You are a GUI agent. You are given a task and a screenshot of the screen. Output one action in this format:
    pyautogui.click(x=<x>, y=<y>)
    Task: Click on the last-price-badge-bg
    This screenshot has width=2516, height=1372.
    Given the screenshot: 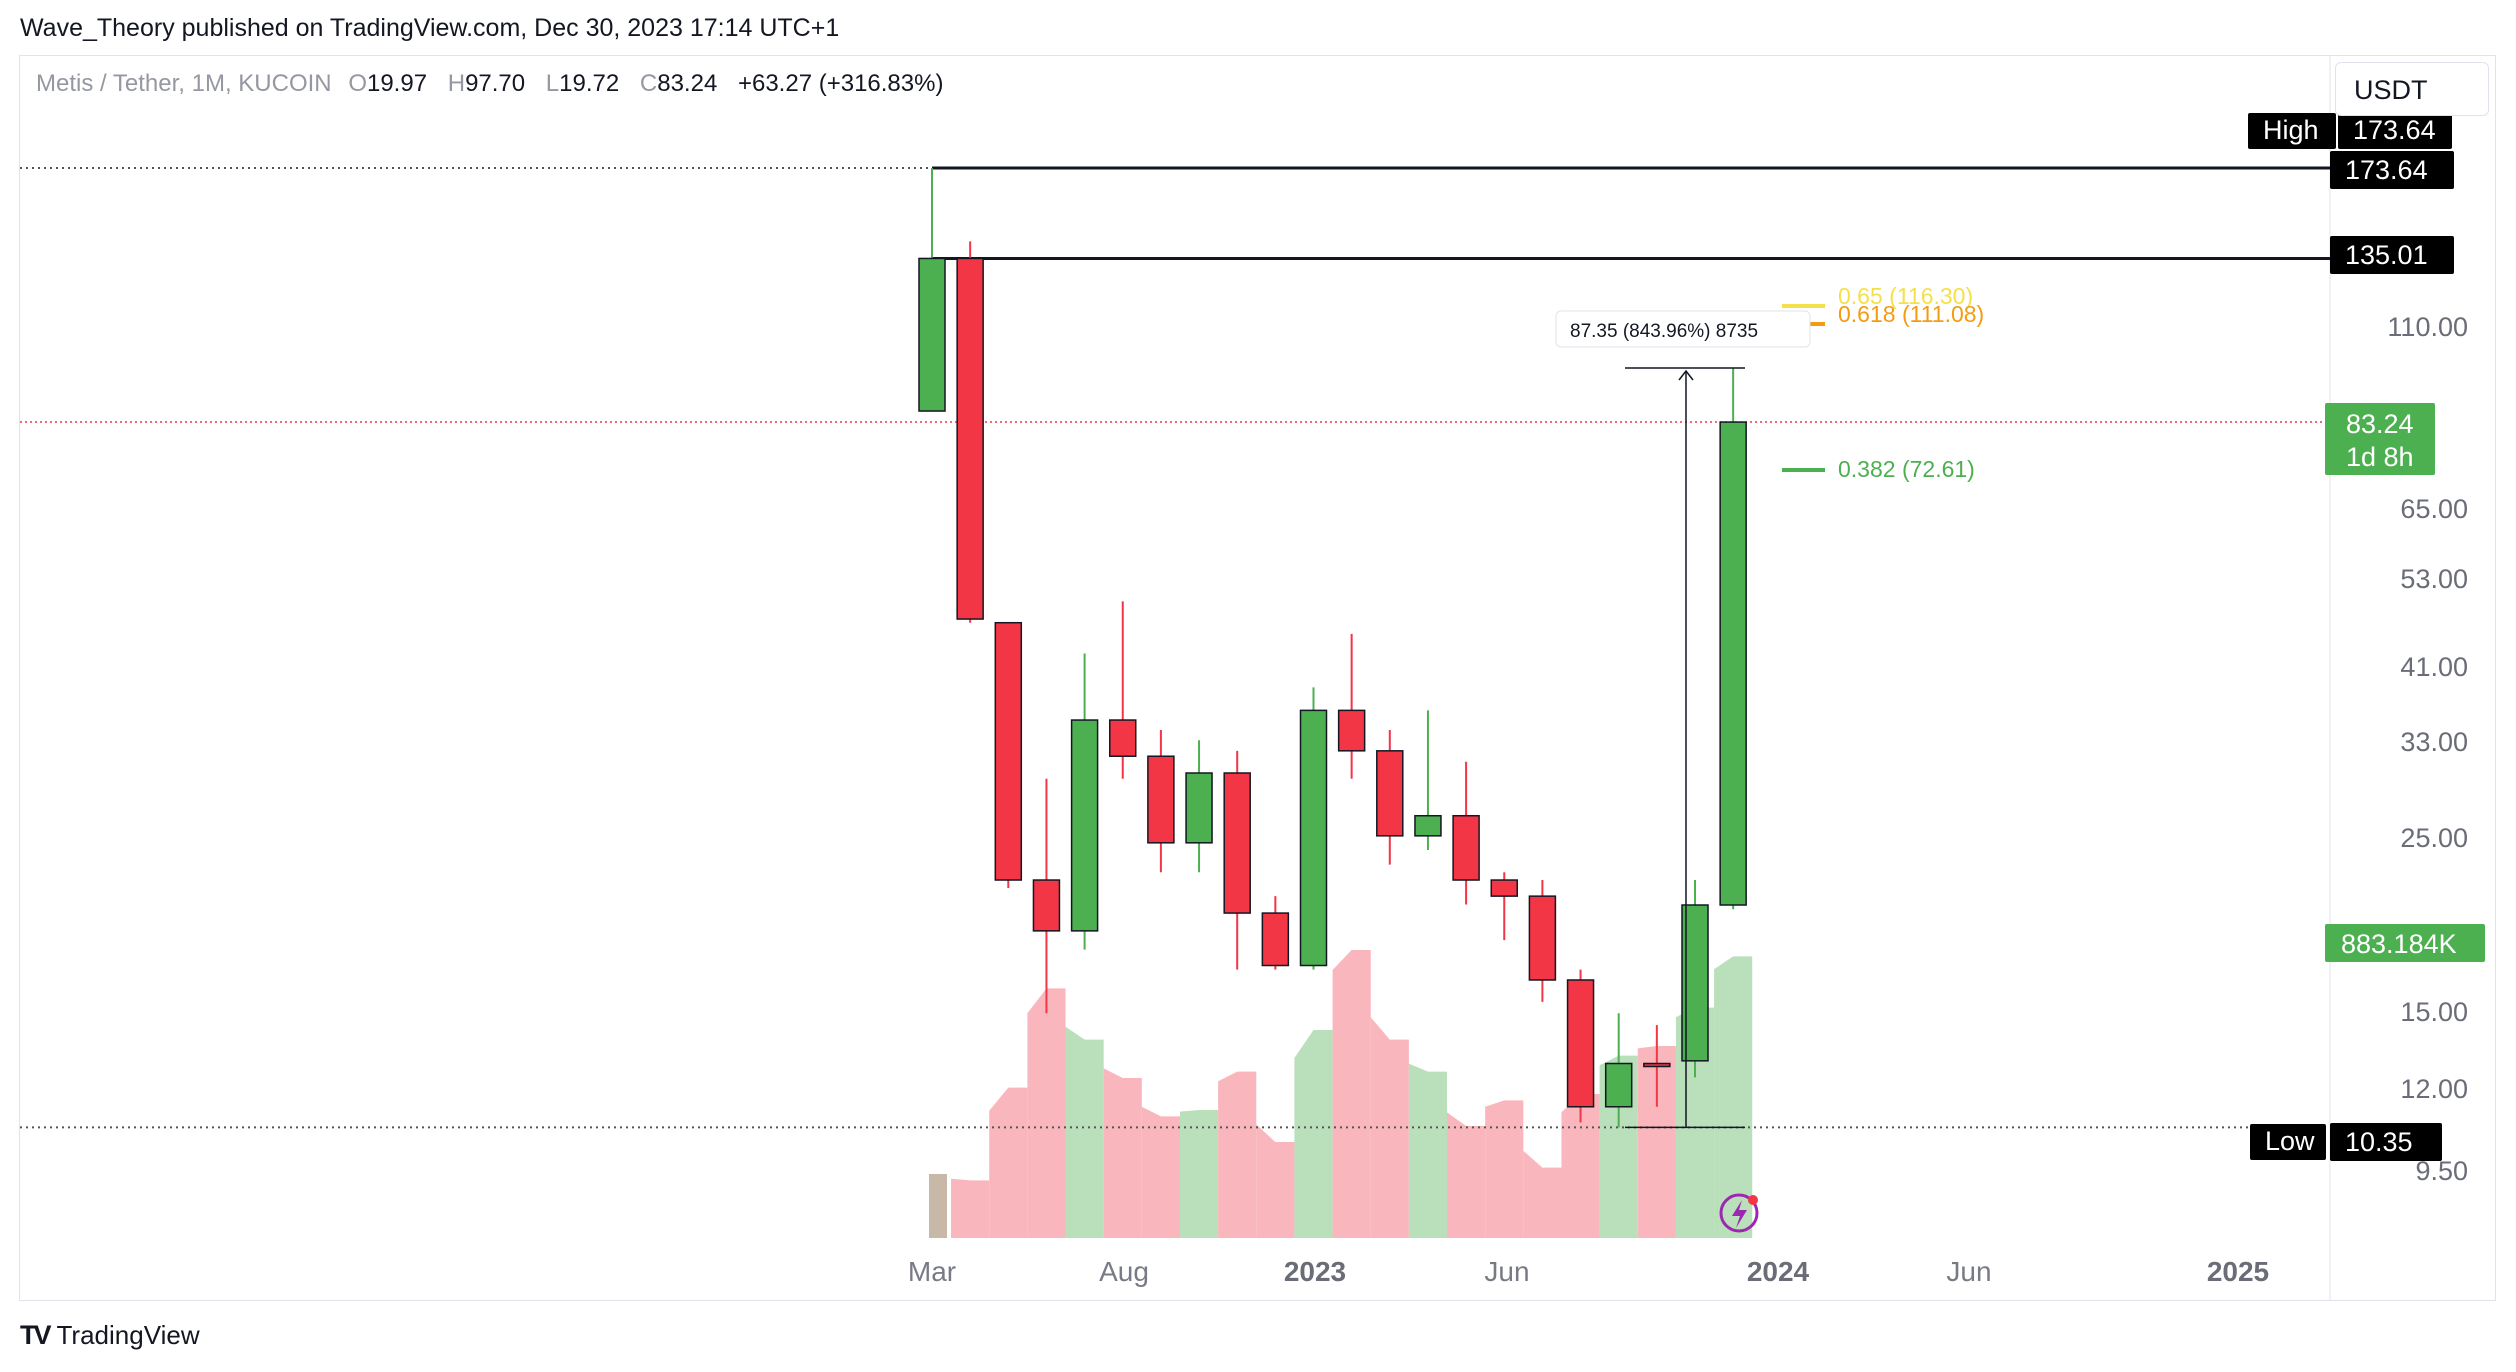 What is the action you would take?
    pyautogui.click(x=2380, y=439)
    